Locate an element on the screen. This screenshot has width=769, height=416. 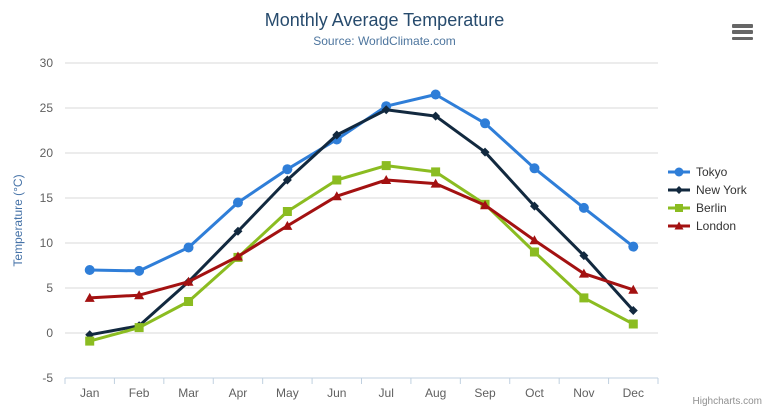
y-axis-title: Temperature (°C) is located at coordinates (18, 220).